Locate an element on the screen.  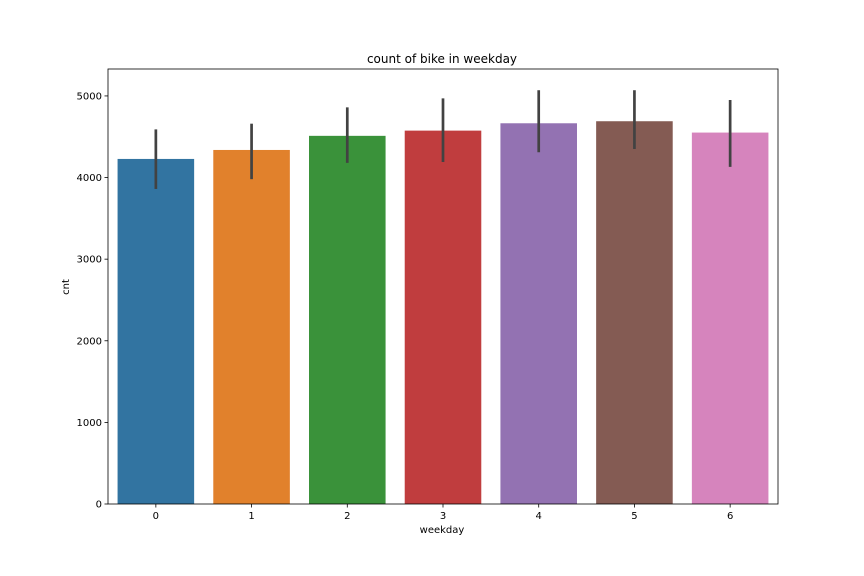
y-tick-label: 3000 is located at coordinates (89, 260).